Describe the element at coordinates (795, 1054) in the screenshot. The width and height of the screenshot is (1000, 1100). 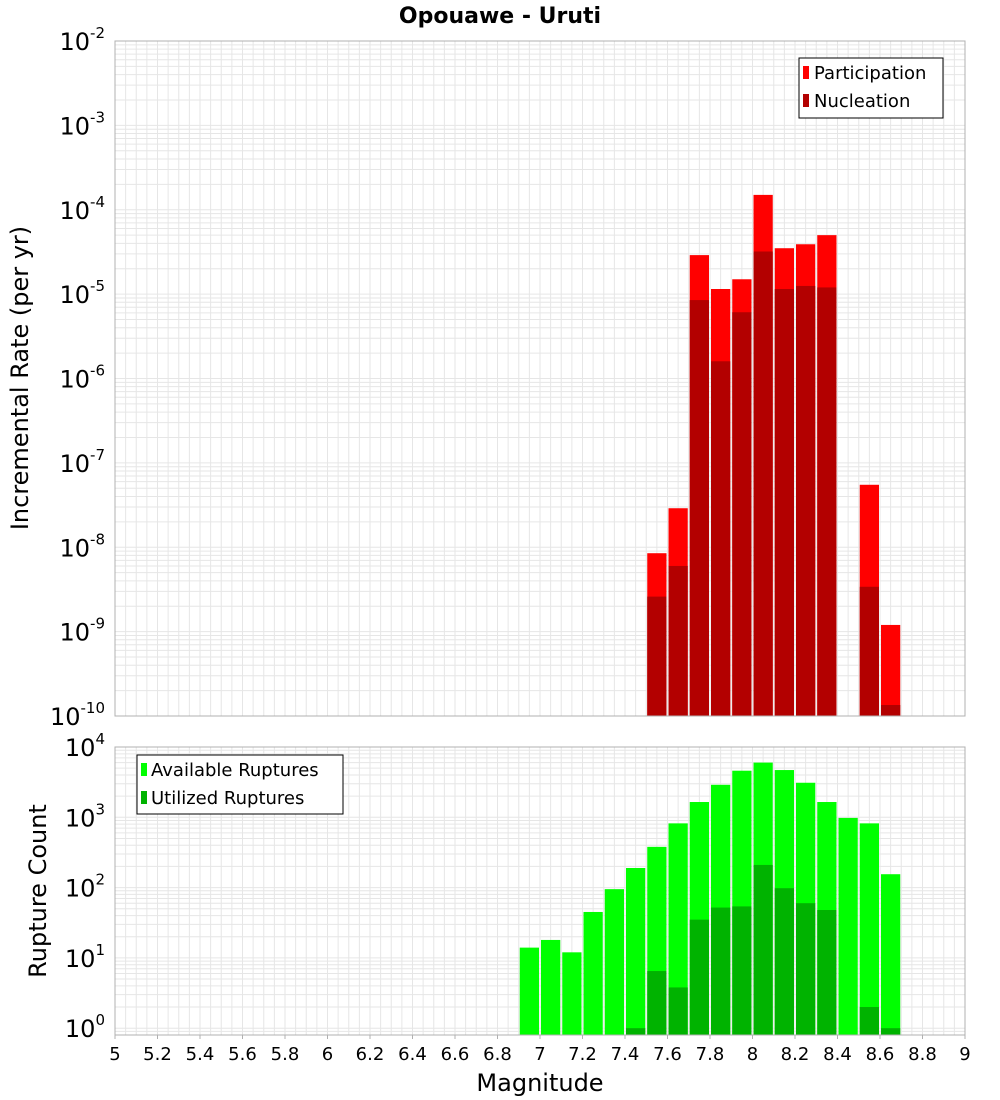
I see `x-tick-label: 8.2` at that location.